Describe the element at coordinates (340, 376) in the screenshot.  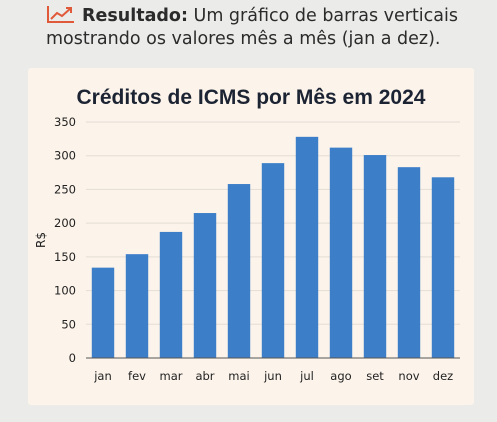
I see `x-tick-label: ago` at that location.